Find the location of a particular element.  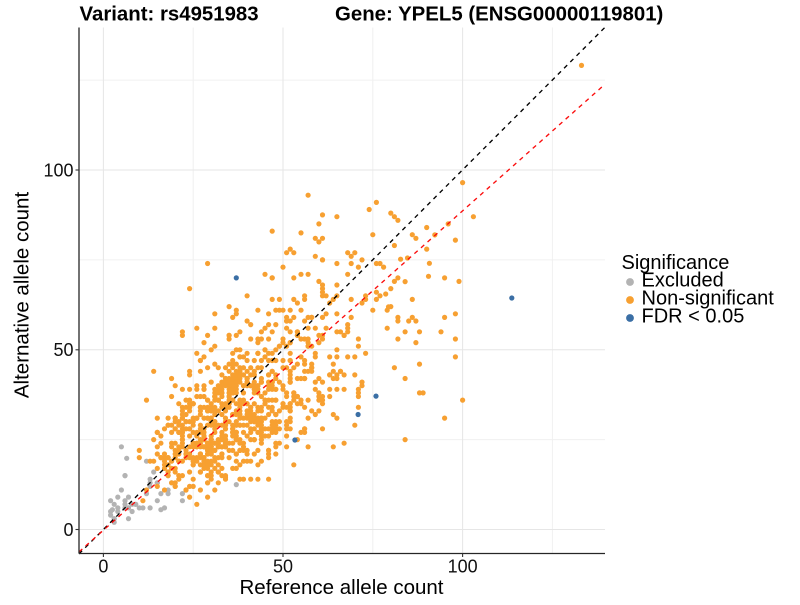

svg-text: Reference allele count is located at coordinates (342, 587).